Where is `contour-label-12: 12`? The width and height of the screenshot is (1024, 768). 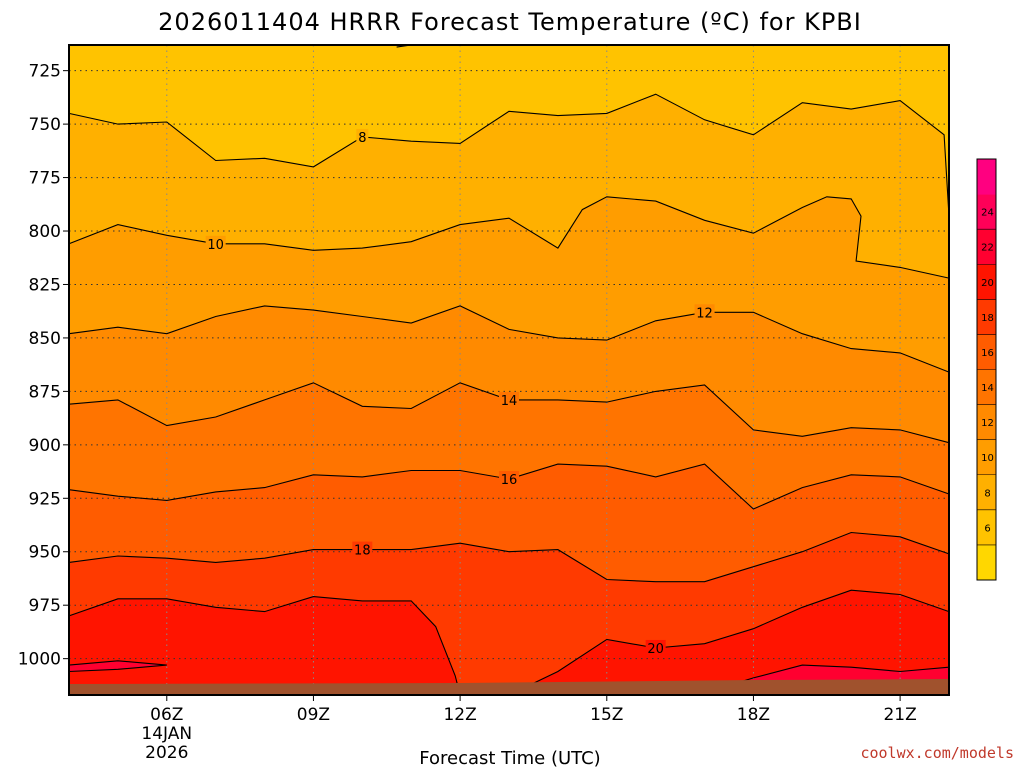 contour-label-12: 12 is located at coordinates (704, 313).